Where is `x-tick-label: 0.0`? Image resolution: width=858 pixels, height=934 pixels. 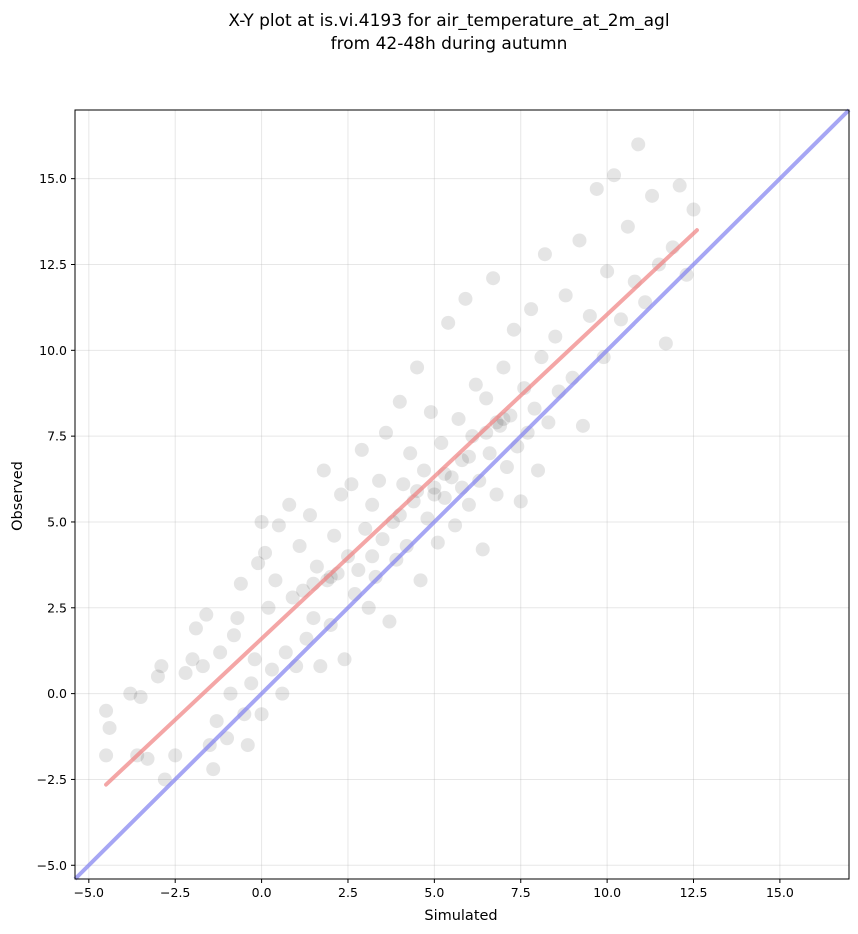 x-tick-label: 0.0 is located at coordinates (262, 892).